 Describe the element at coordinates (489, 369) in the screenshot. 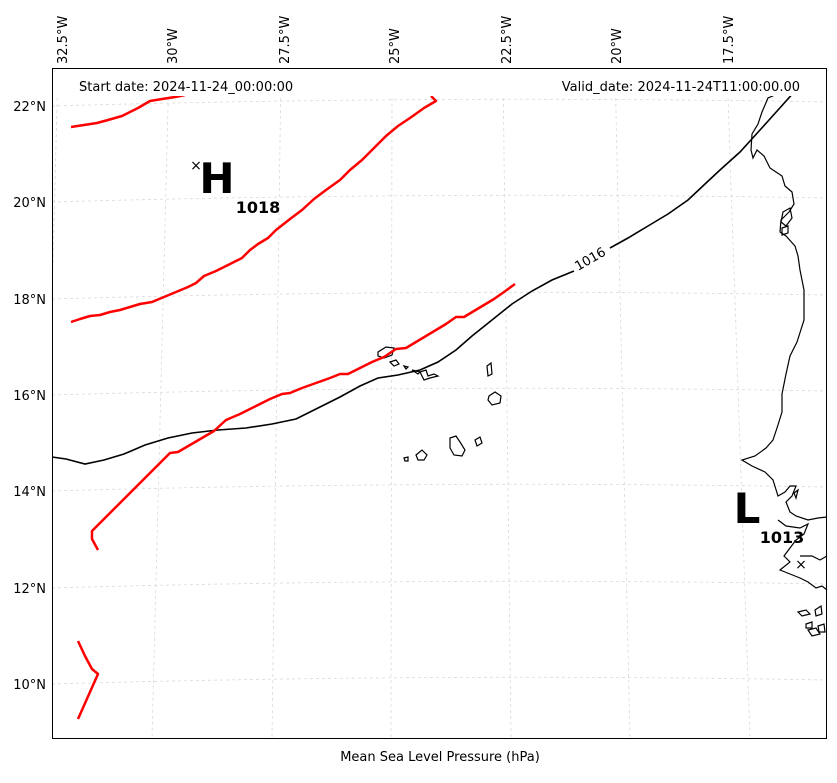

I see `island-sal` at that location.